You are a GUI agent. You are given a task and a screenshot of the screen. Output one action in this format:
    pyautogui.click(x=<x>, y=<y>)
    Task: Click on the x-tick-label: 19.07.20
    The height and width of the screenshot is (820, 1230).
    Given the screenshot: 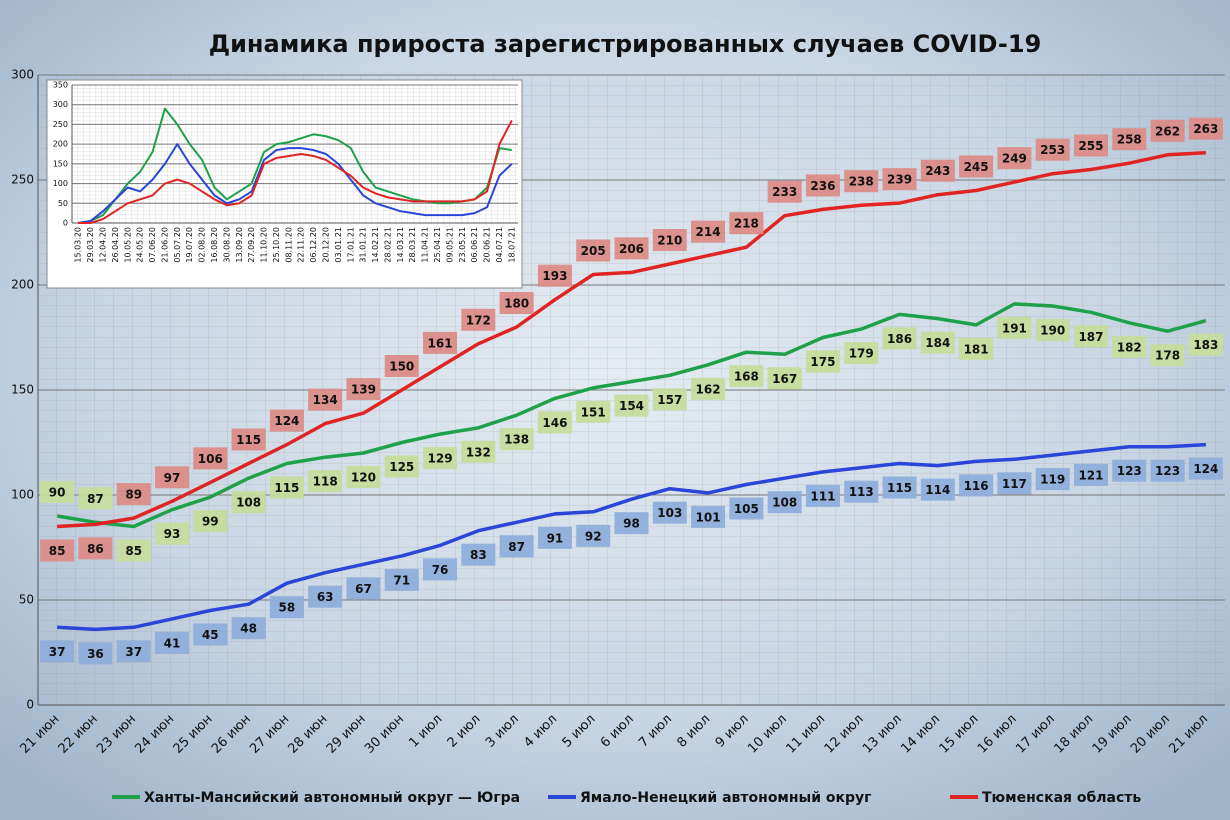 What is the action you would take?
    pyautogui.click(x=189, y=245)
    